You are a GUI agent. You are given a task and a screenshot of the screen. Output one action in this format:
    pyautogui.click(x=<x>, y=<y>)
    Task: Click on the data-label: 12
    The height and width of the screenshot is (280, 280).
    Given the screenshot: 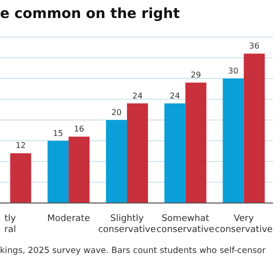 What is the action you would take?
    pyautogui.click(x=21, y=145)
    